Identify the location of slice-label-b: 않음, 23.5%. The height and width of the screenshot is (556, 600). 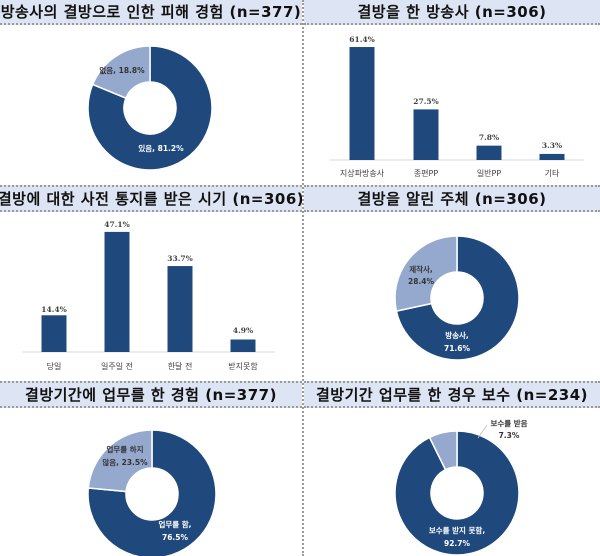
(125, 462).